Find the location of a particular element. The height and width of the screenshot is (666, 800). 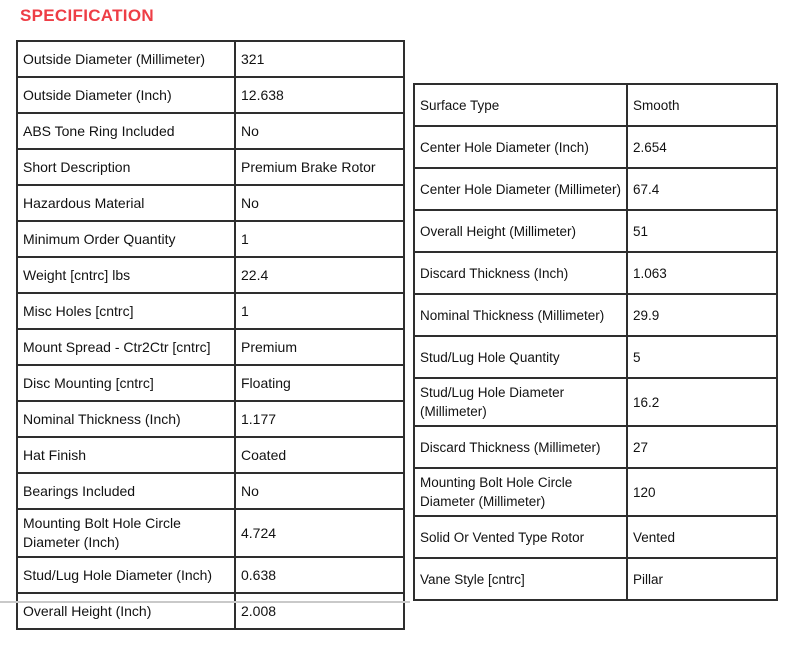

spec-label: Discard Thickness (Millimeter) is located at coordinates (520, 447).